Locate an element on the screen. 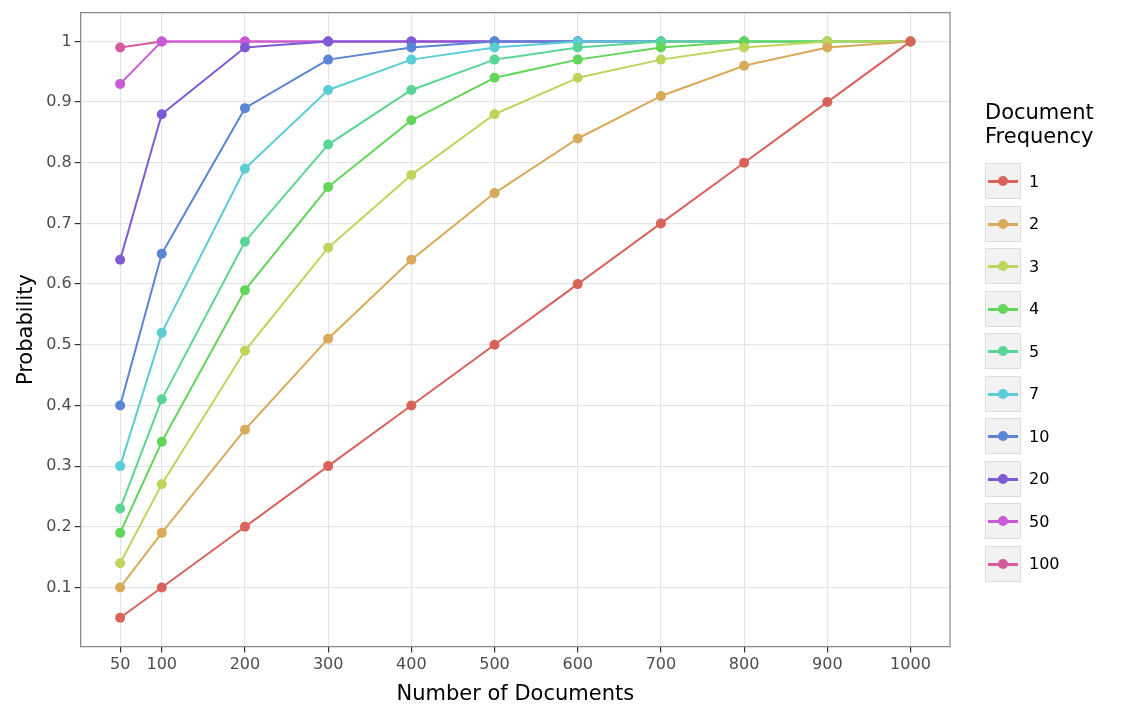  y-tick-label: 0.4 is located at coordinates (59, 404).